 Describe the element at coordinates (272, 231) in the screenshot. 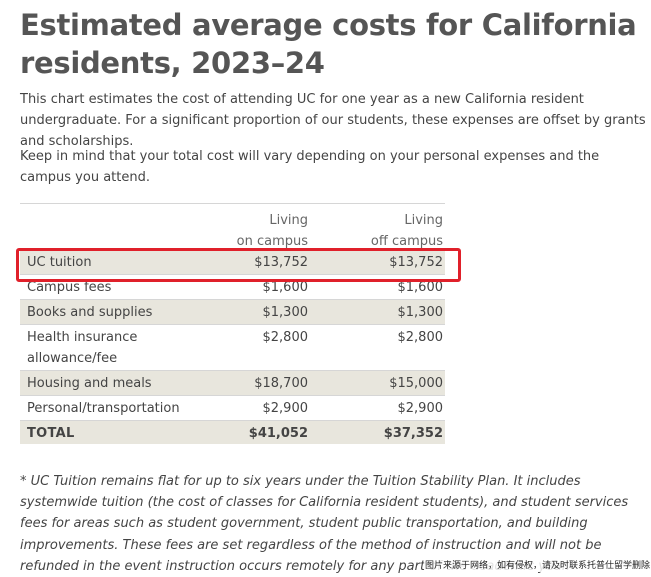

I see `column-header-on-campus: Living on campus` at that location.